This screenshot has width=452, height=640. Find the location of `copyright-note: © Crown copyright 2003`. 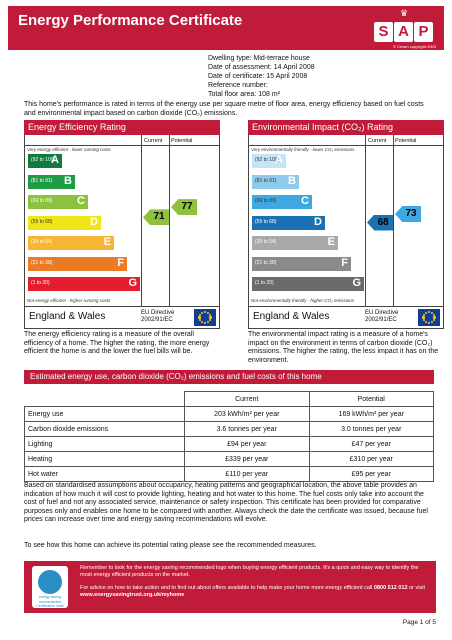

copyright-note: © Crown copyright 2003 is located at coordinates (414, 46).